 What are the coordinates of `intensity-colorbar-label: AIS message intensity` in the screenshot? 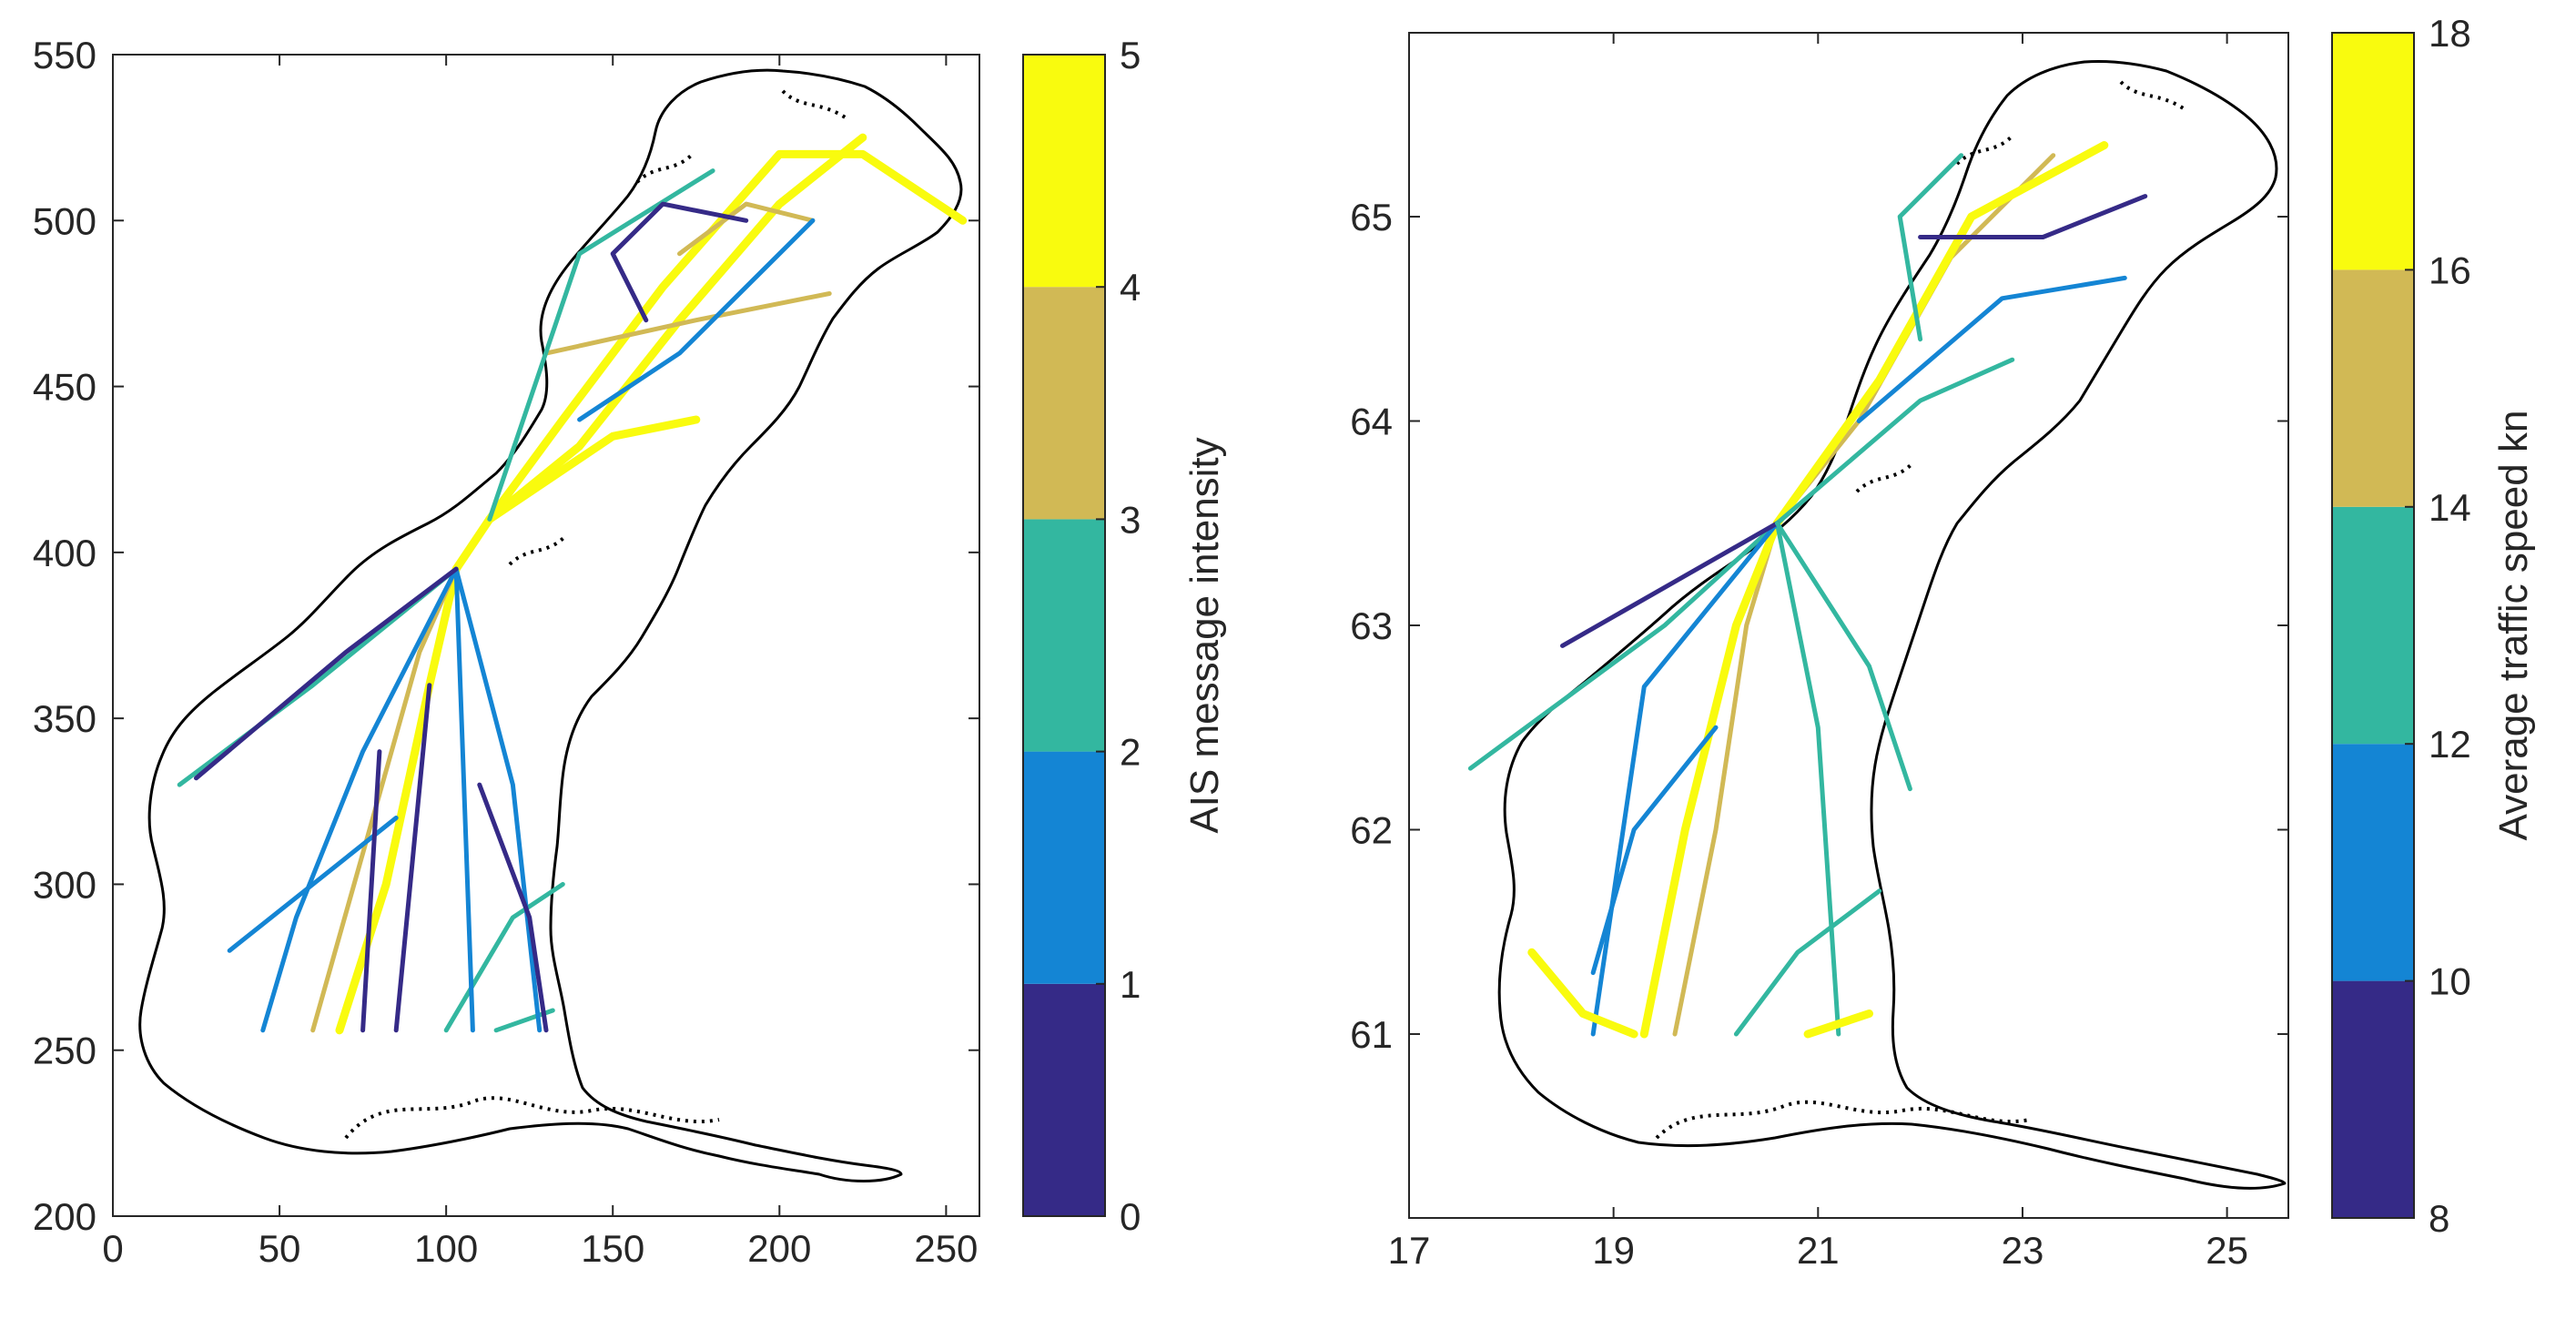 It's located at (1204, 635).